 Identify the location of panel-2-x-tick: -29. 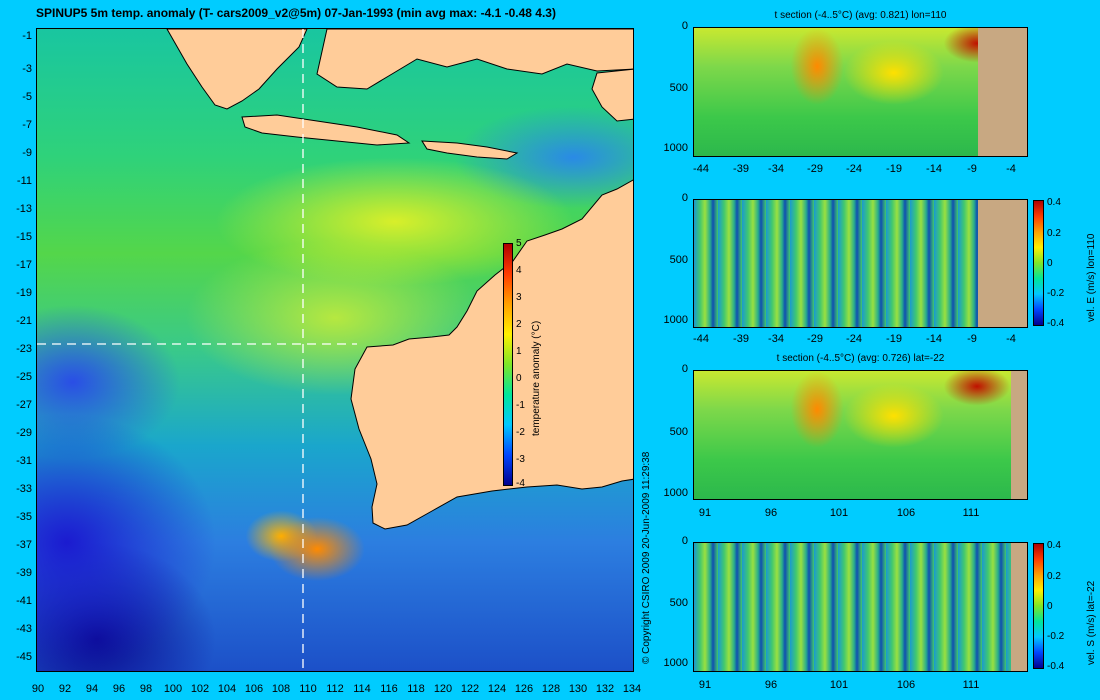
(815, 339).